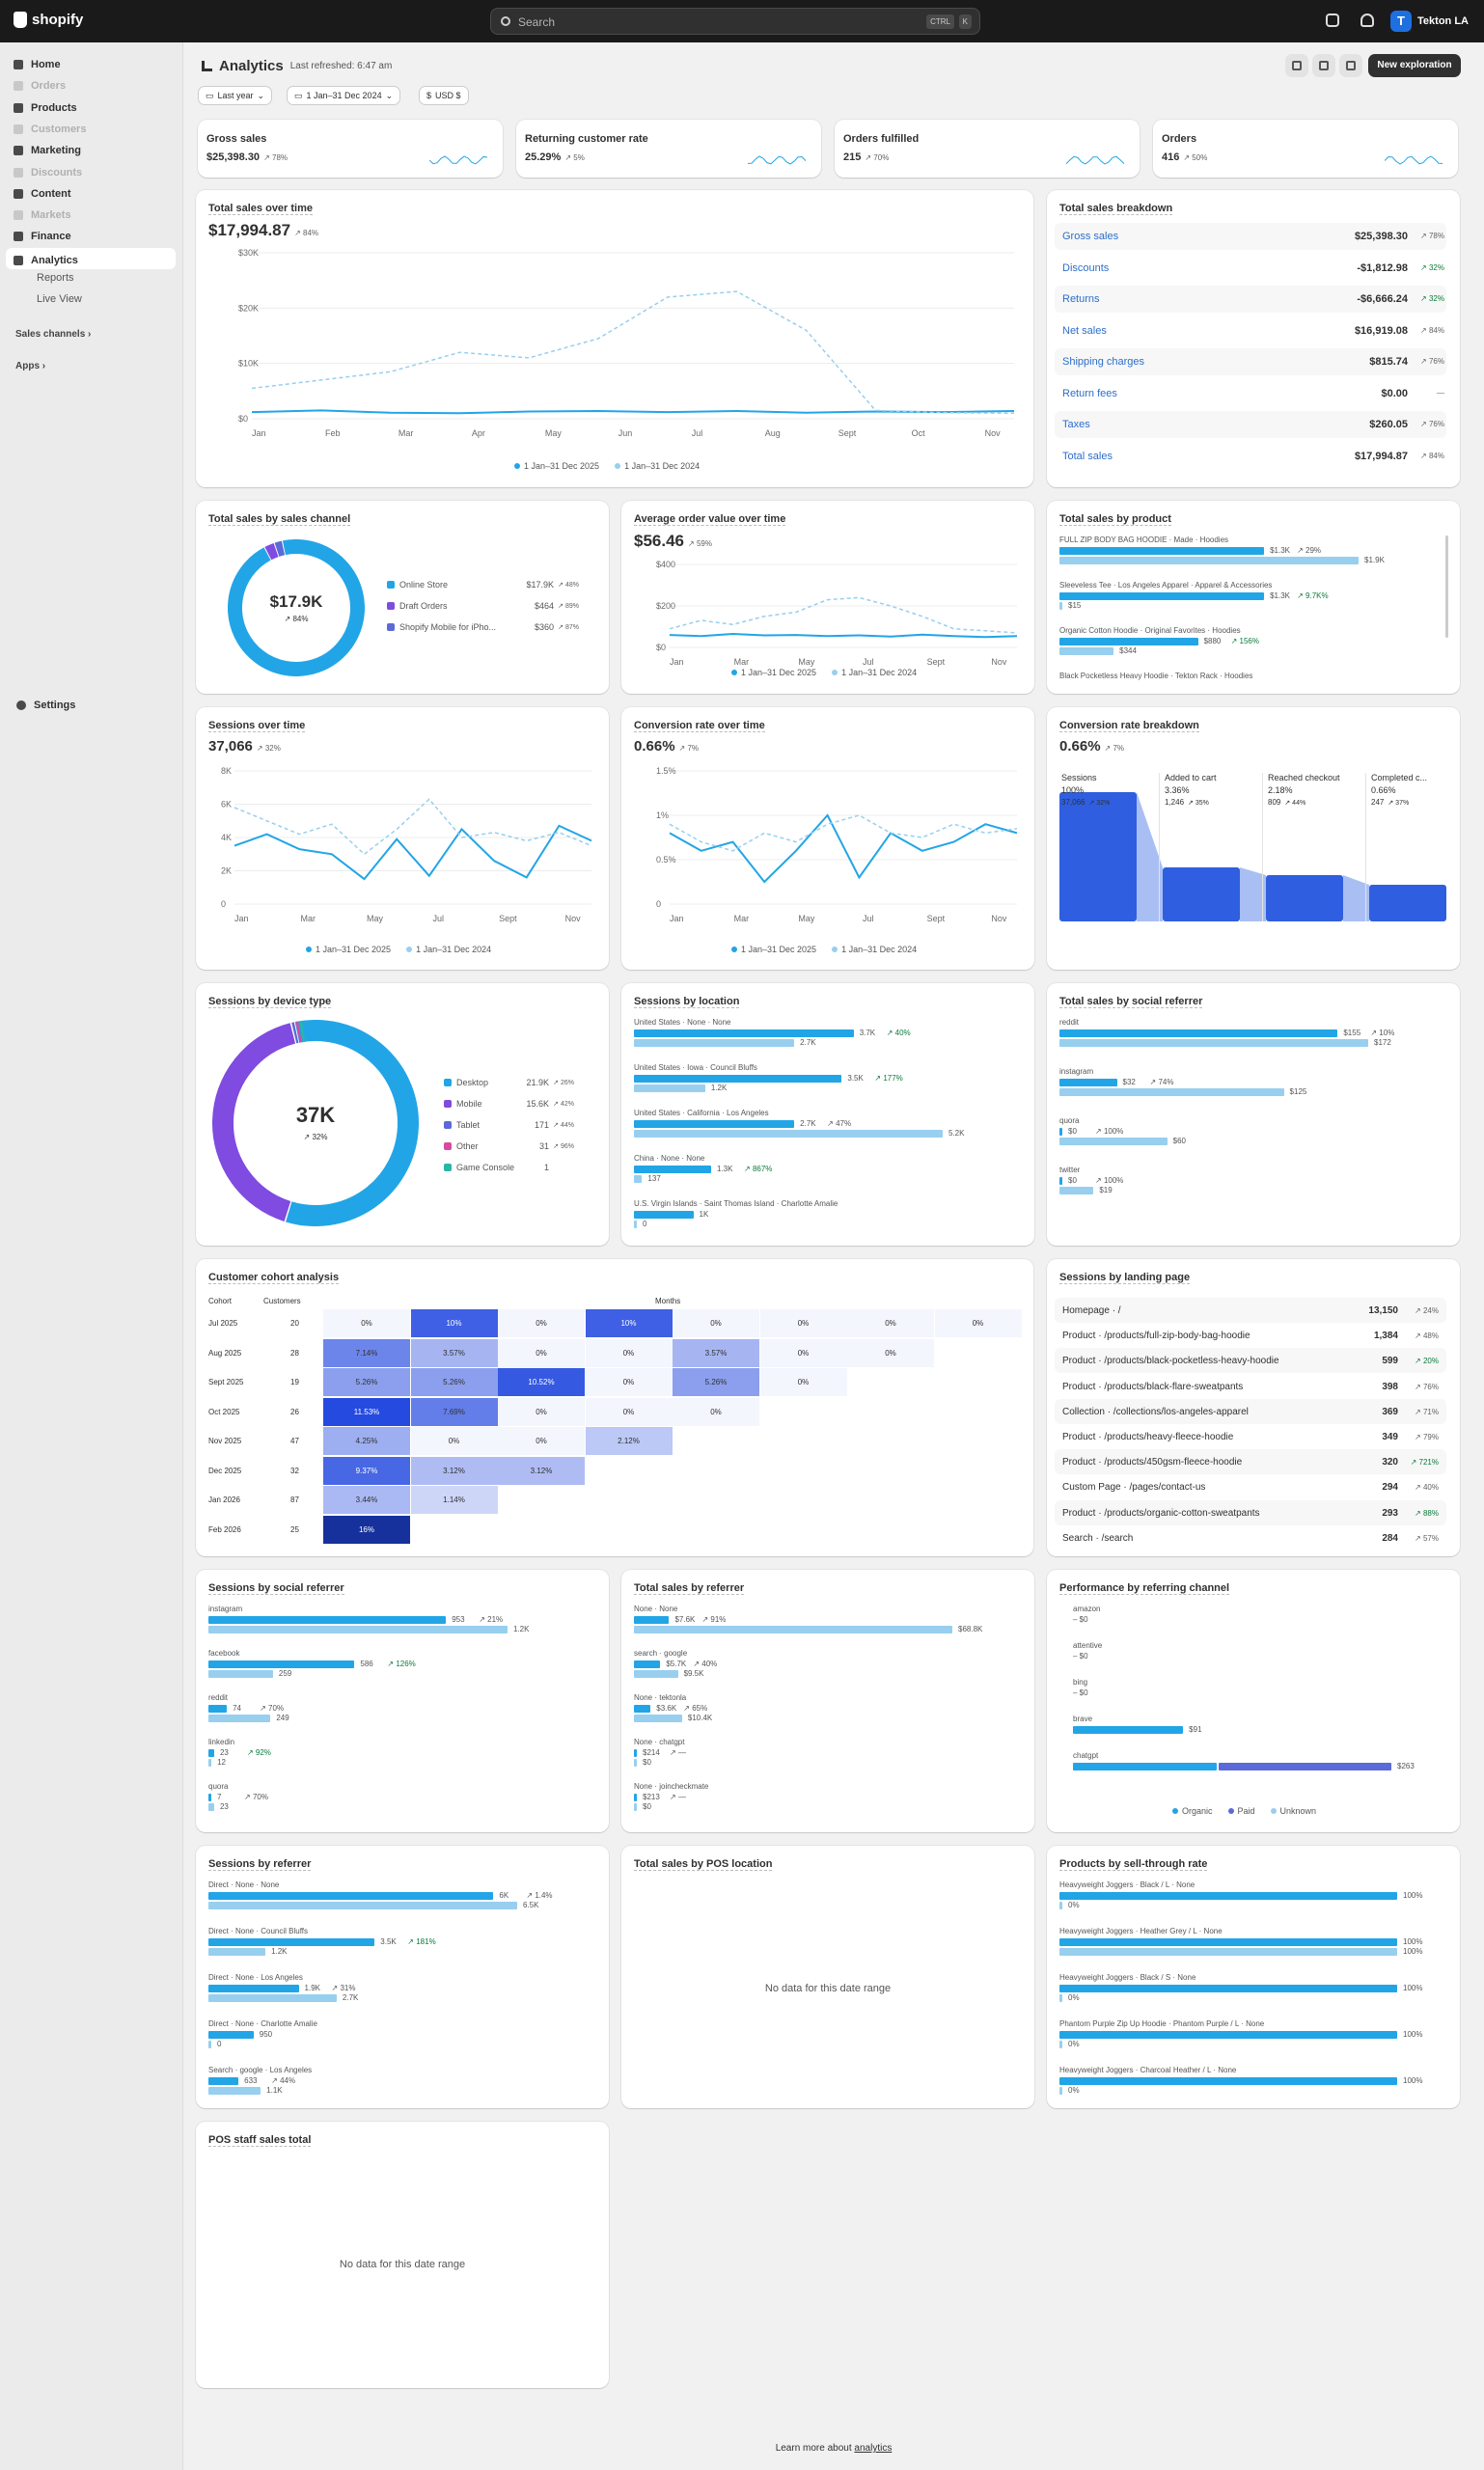  What do you see at coordinates (48, 172) in the screenshot?
I see `sidebar-item-discounts: Discounts` at bounding box center [48, 172].